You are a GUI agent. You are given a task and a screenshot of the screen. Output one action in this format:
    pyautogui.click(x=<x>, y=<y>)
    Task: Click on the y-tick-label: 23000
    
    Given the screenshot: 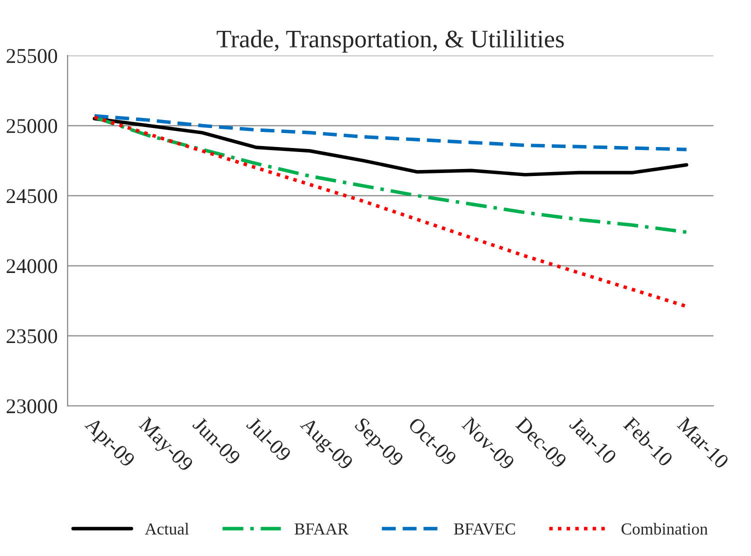 What is the action you would take?
    pyautogui.click(x=32, y=406)
    